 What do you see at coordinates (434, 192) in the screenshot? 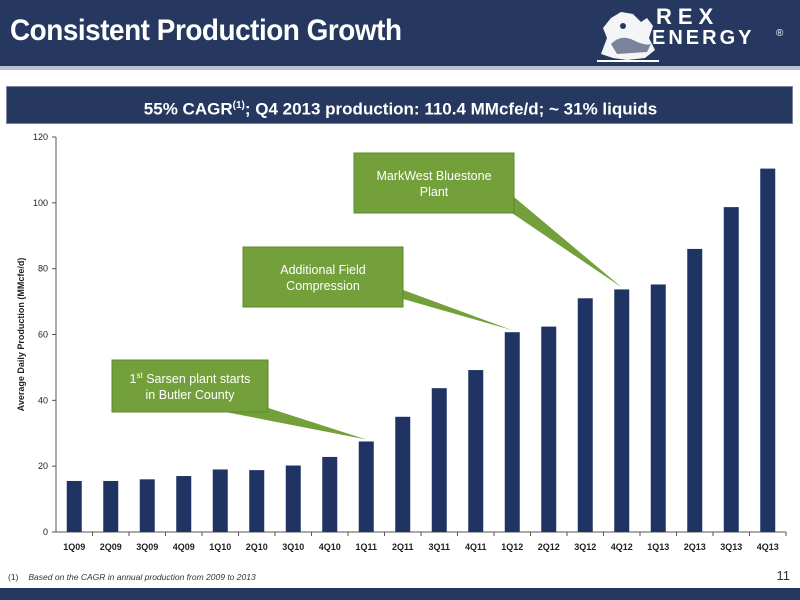
I see `callout-line2: Plant` at bounding box center [434, 192].